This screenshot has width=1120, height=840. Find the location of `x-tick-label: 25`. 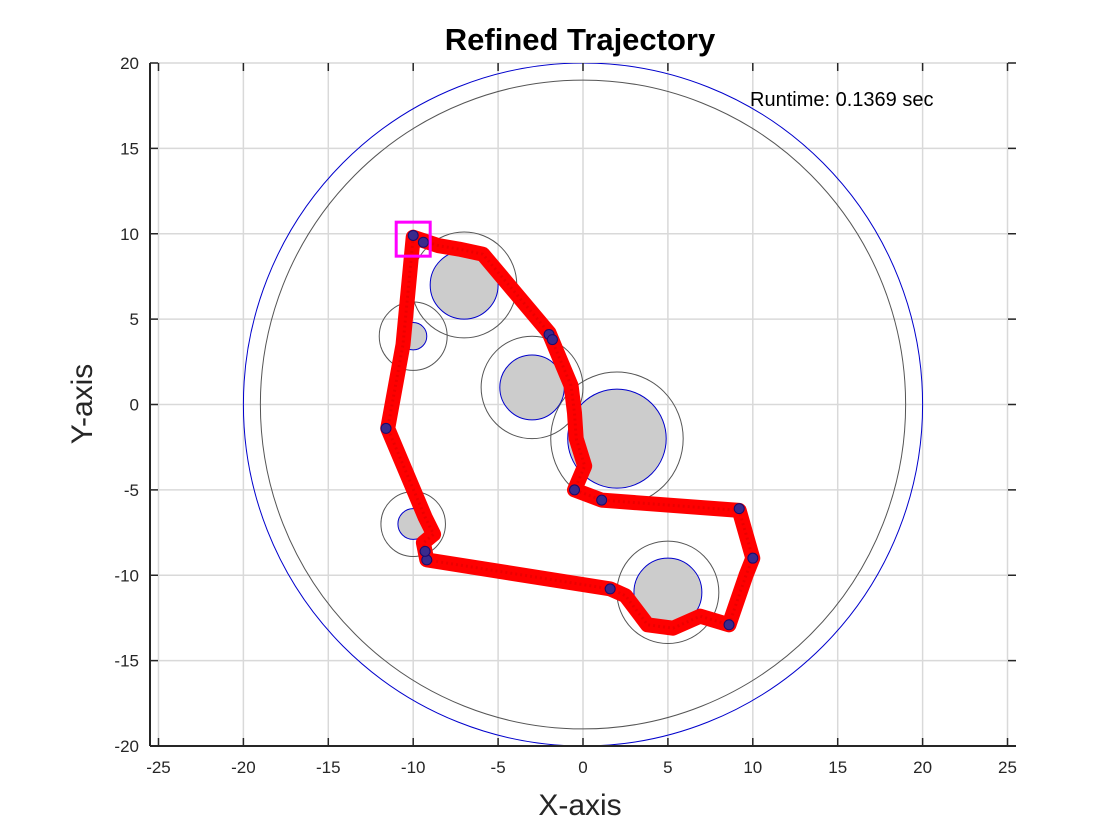

x-tick-label: 25 is located at coordinates (1007, 767).